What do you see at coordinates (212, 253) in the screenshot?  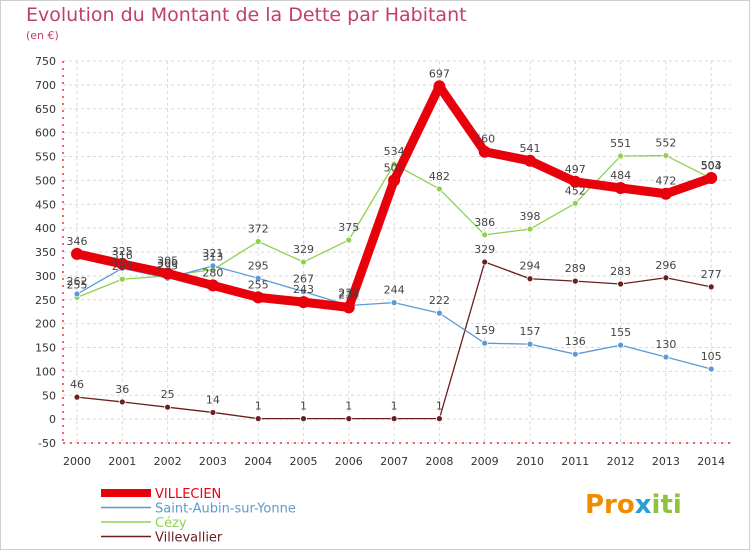 I see `data-label: 321` at bounding box center [212, 253].